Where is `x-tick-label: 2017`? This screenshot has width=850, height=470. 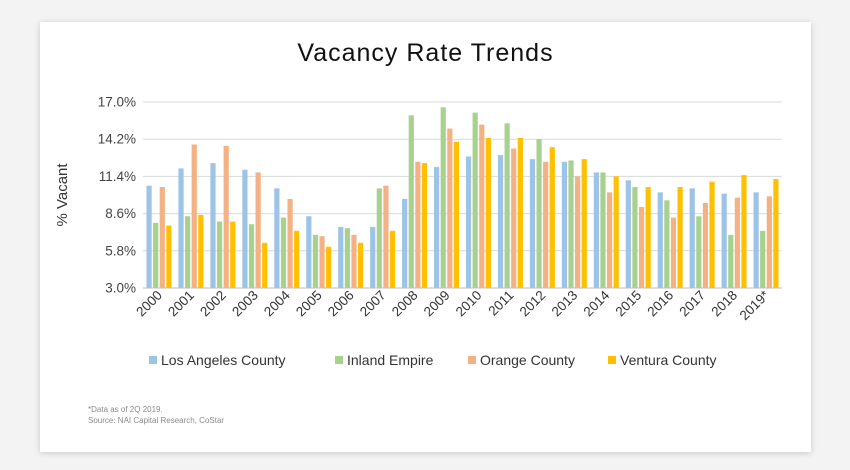
x-tick-label: 2017 is located at coordinates (692, 304).